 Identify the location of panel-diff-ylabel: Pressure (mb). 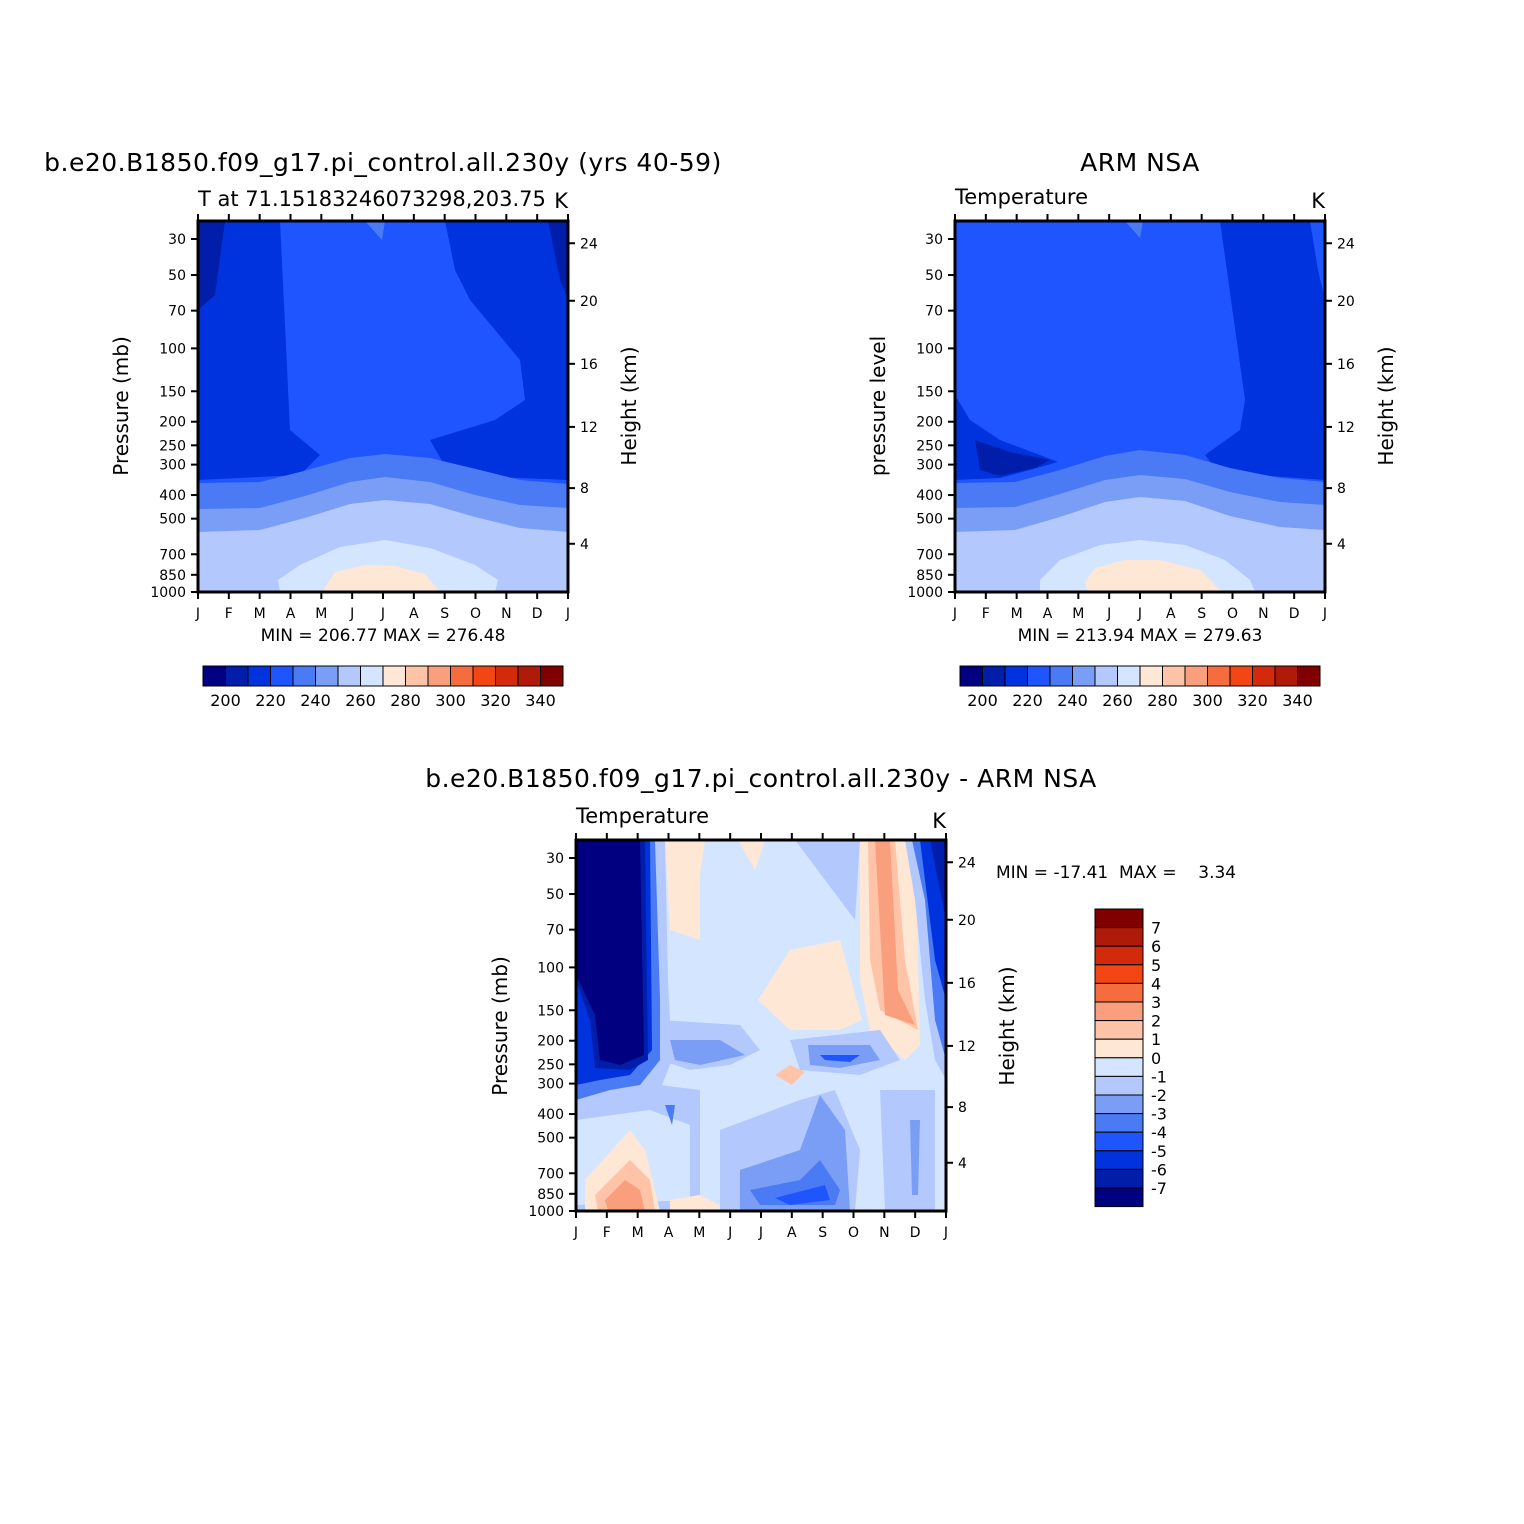
(500, 1026).